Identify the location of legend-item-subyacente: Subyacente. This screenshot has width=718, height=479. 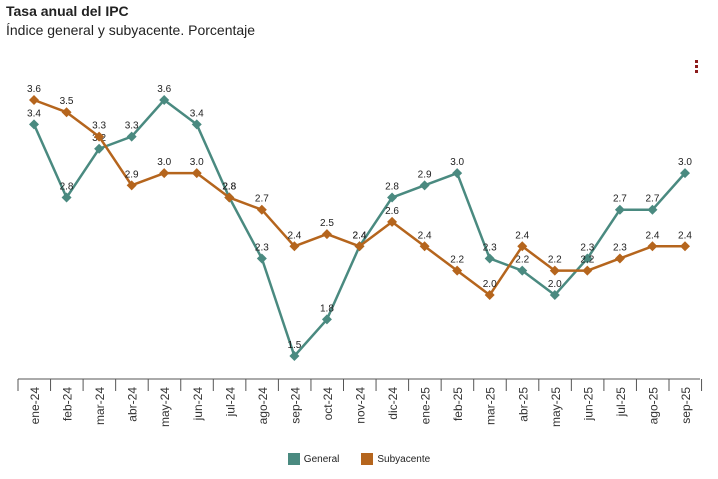
(395, 459).